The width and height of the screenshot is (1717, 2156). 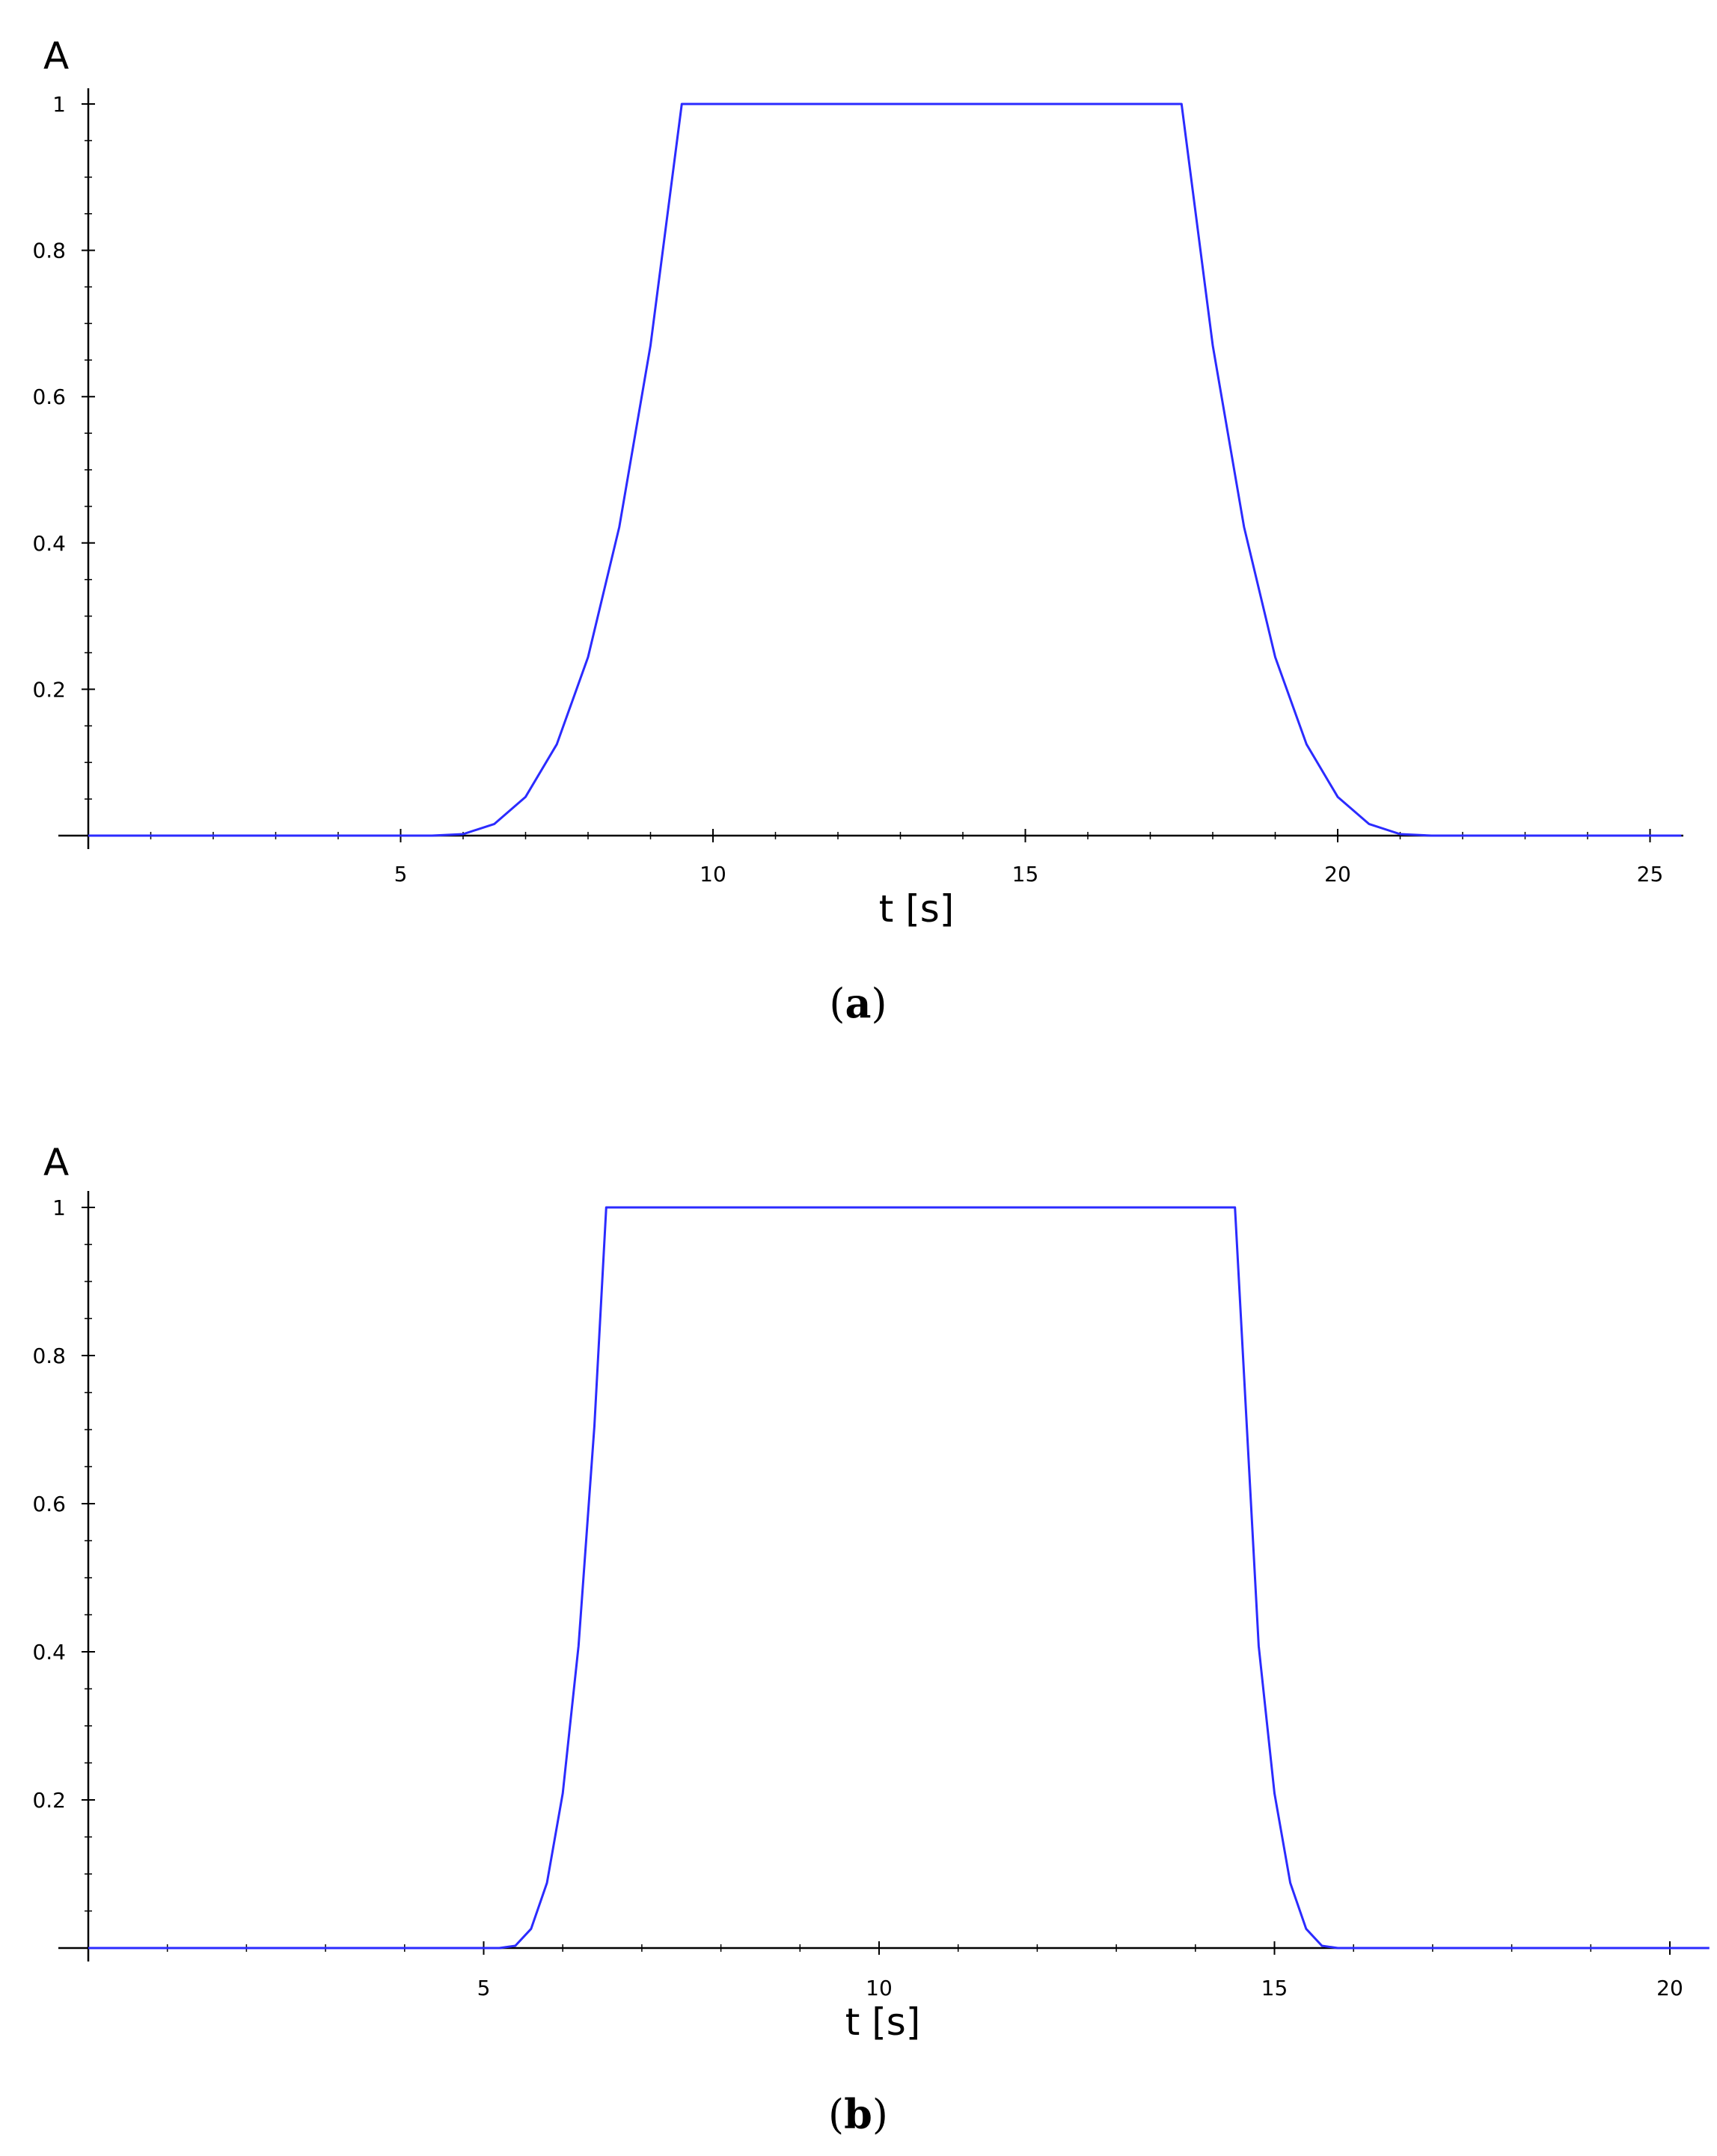 What do you see at coordinates (1650, 874) in the screenshot?
I see `x-tick-label: 25` at bounding box center [1650, 874].